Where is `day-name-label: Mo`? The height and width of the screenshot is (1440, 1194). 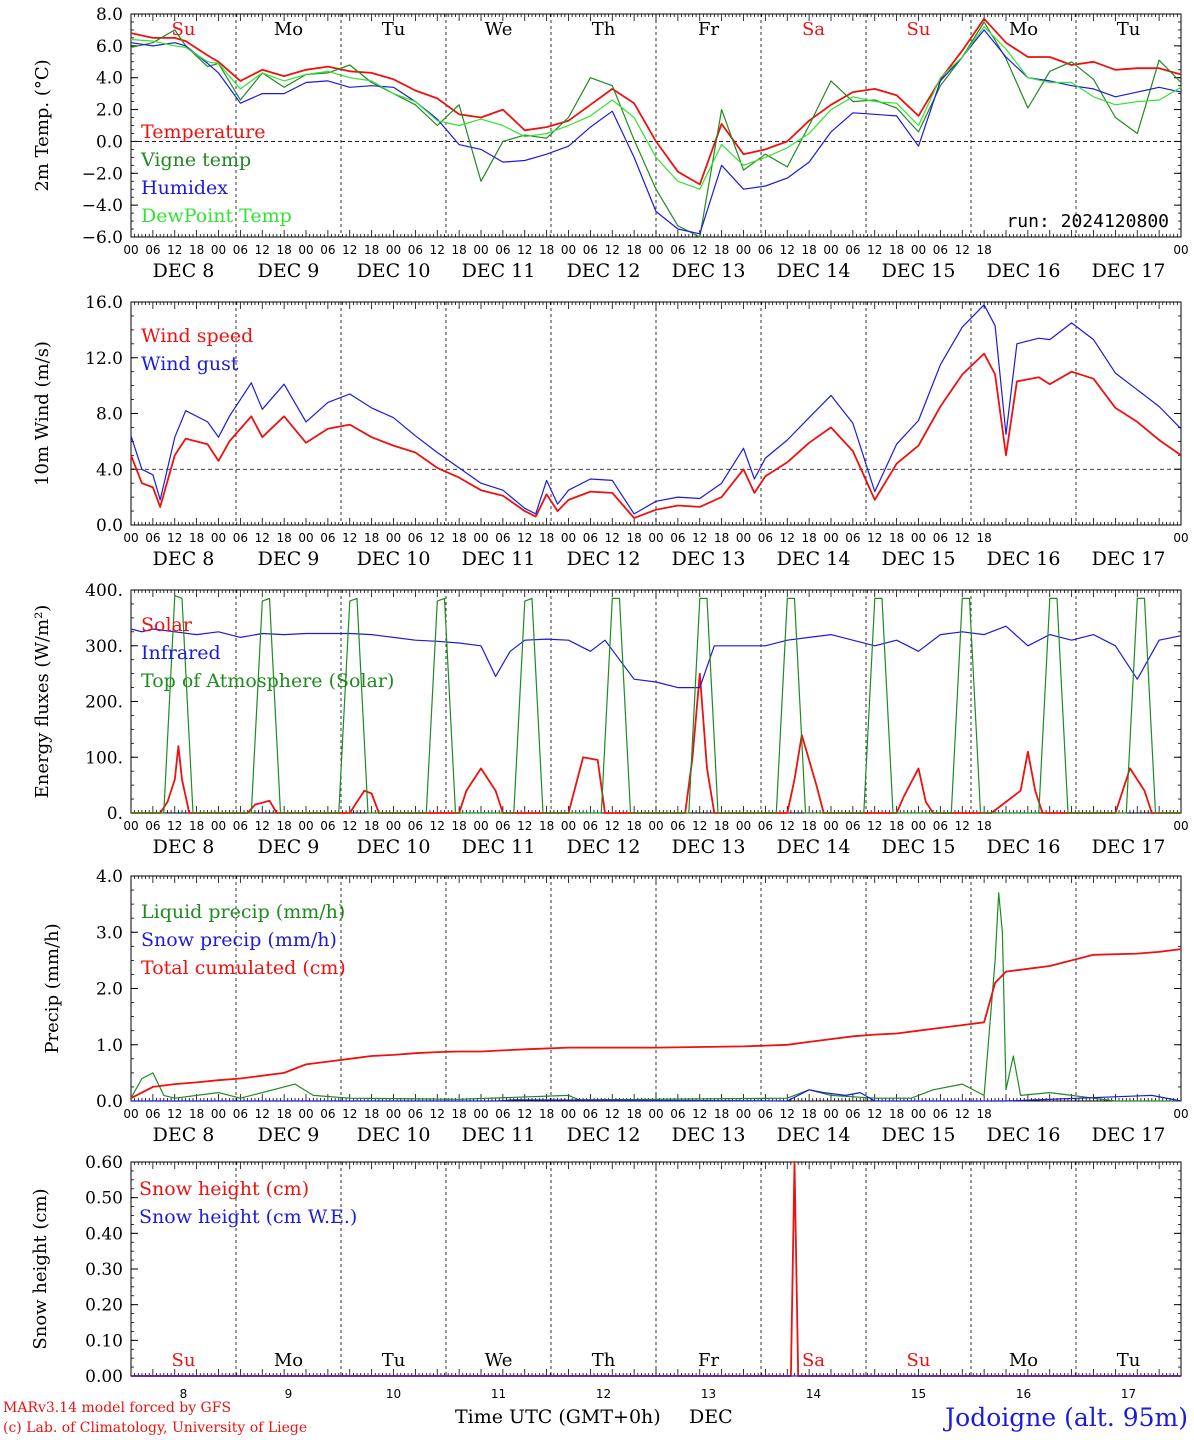 day-name-label: Mo is located at coordinates (1023, 1360).